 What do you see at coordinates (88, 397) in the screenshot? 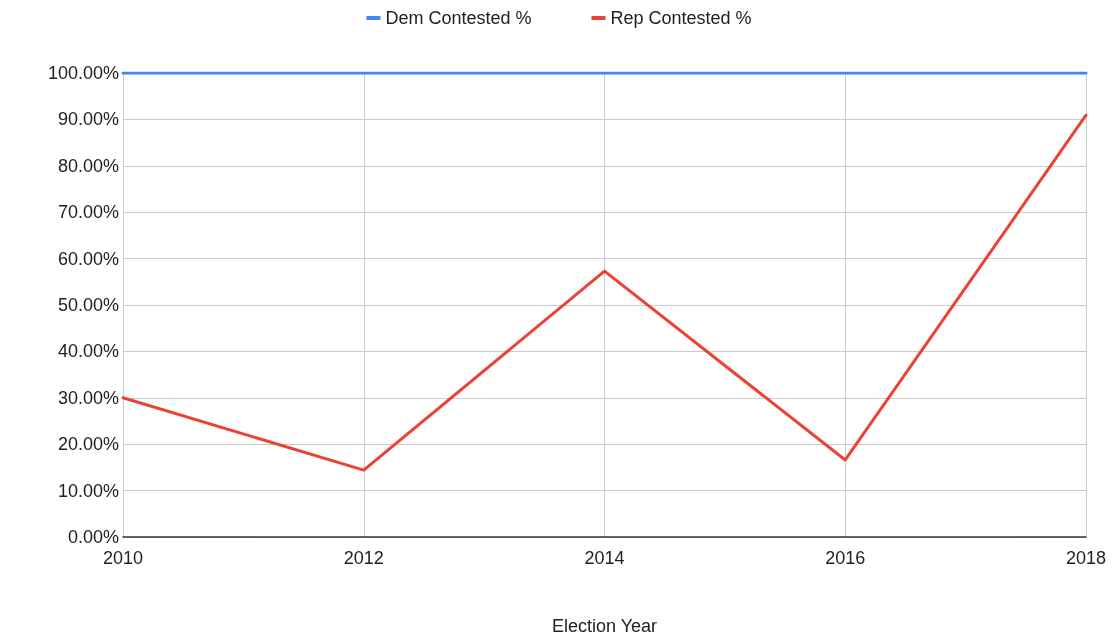
I see `y-tick-label: 30.00%` at bounding box center [88, 397].